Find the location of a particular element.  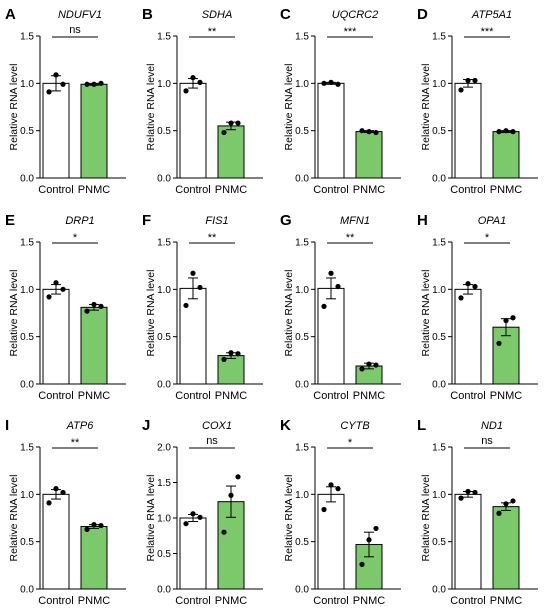

y-tick-label: 2.0 is located at coordinates (164, 448).